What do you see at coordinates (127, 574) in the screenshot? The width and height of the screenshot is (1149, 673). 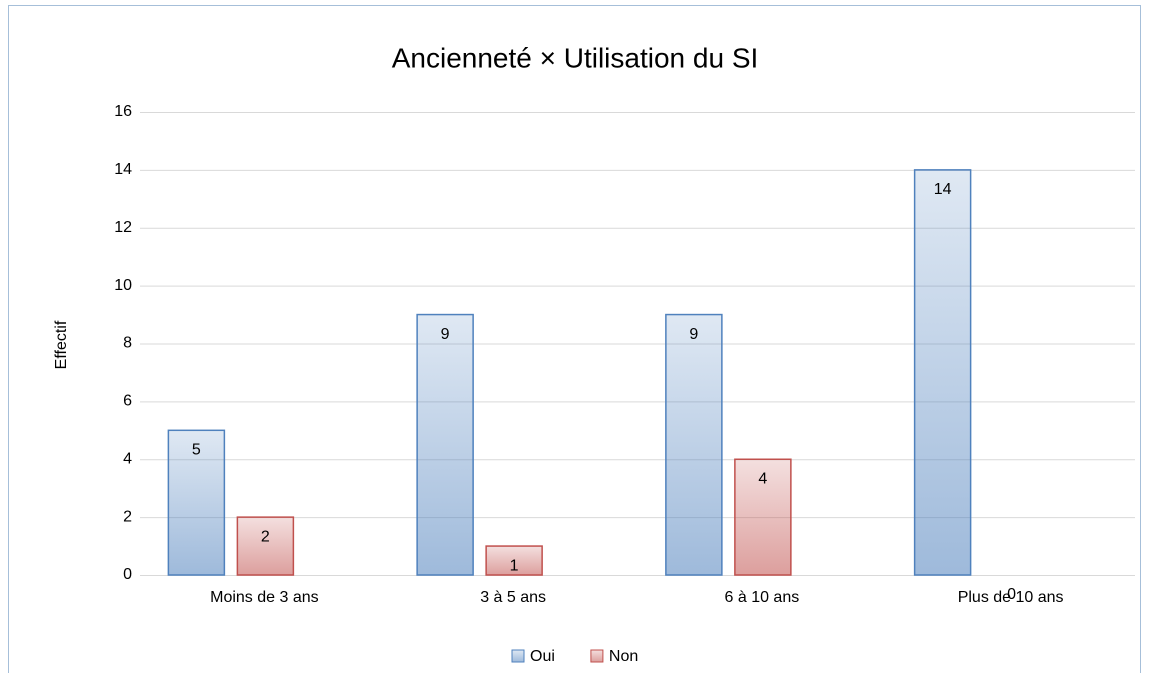 I see `y-tick-label: 0` at bounding box center [127, 574].